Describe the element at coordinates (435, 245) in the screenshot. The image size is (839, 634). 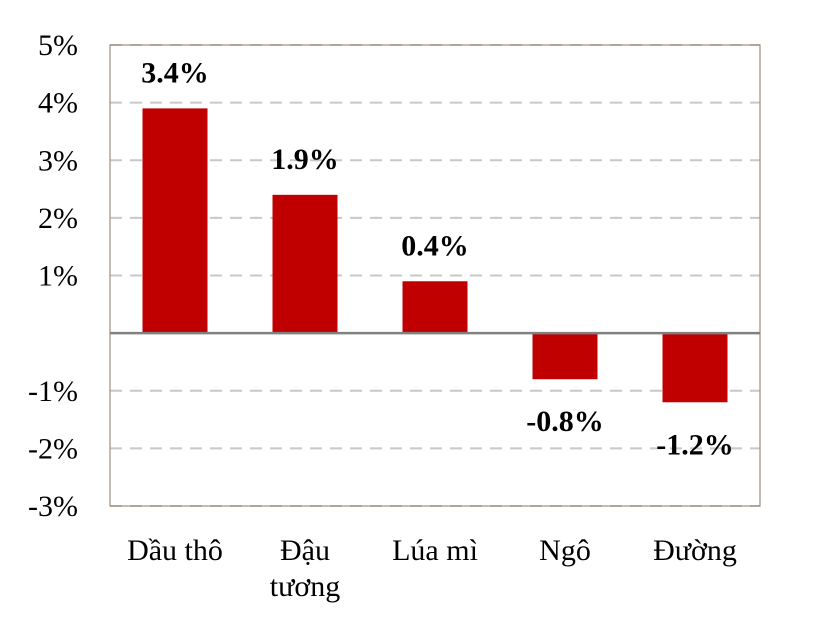
I see `data-label: 0.4%` at that location.